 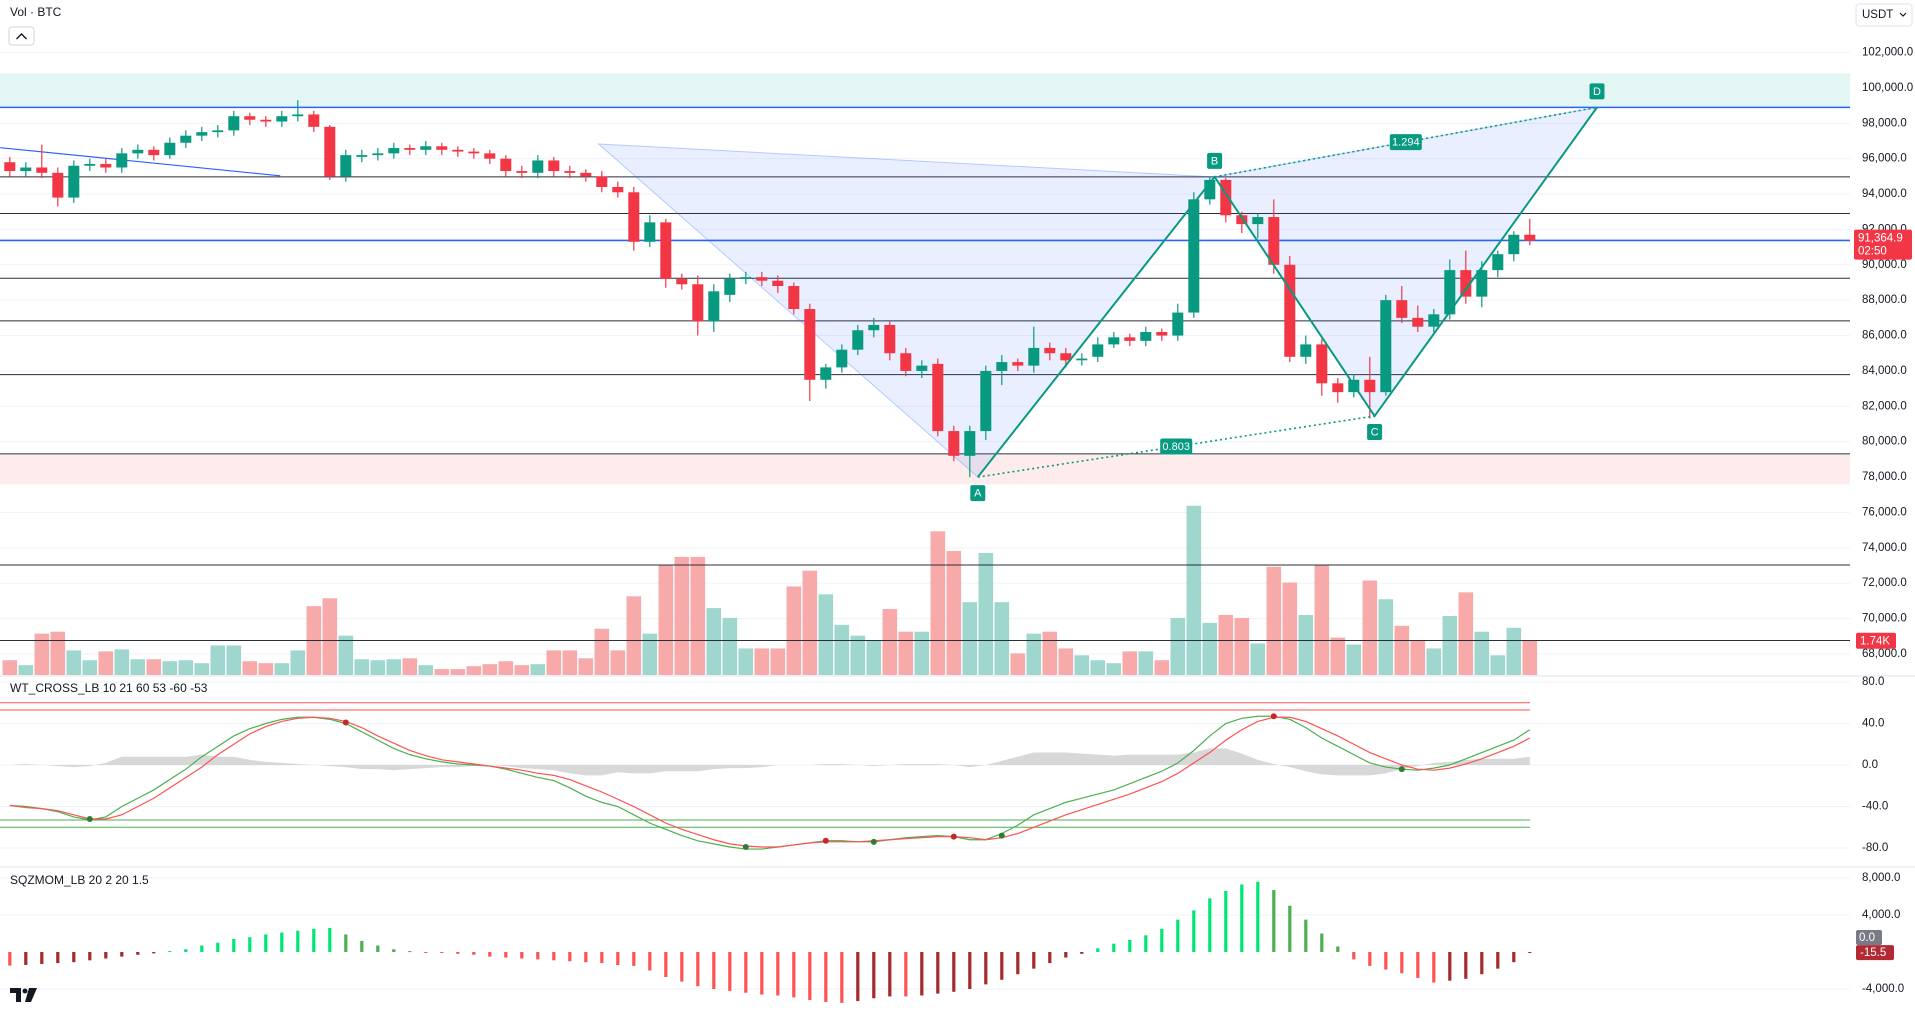 I want to click on pattern-point-label: D, so click(x=1597, y=92).